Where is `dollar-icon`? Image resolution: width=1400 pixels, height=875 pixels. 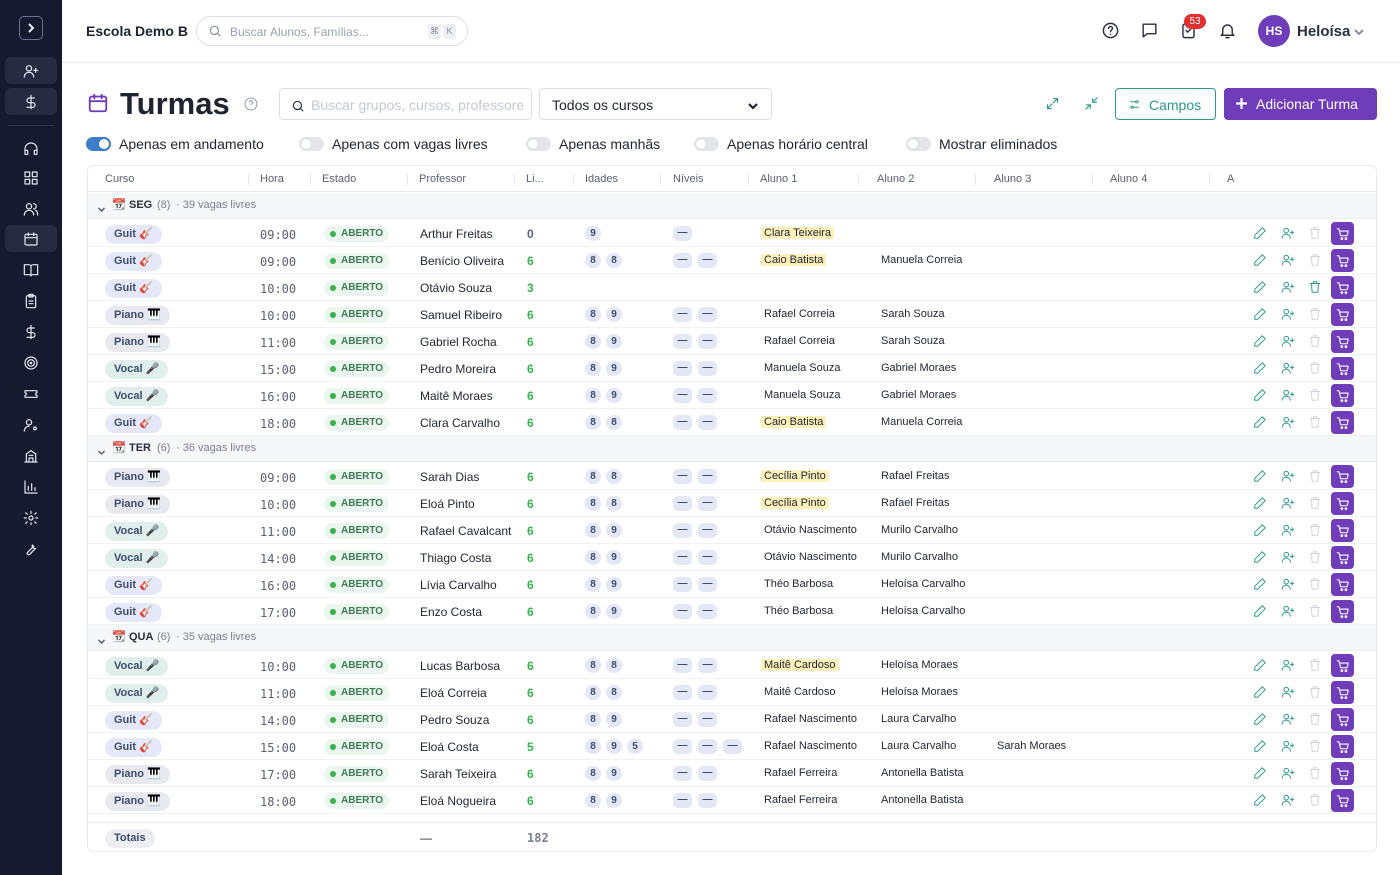 dollar-icon is located at coordinates (31, 101).